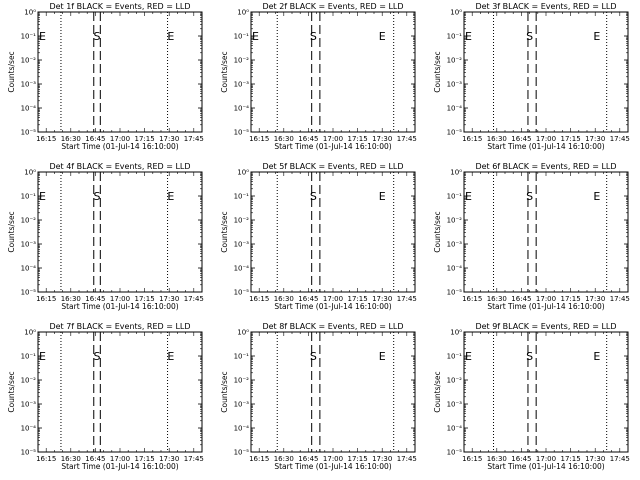  Describe the element at coordinates (119, 166) in the screenshot. I see `panel-title: Det 4f BLACK = Events, RED = LLD` at that location.